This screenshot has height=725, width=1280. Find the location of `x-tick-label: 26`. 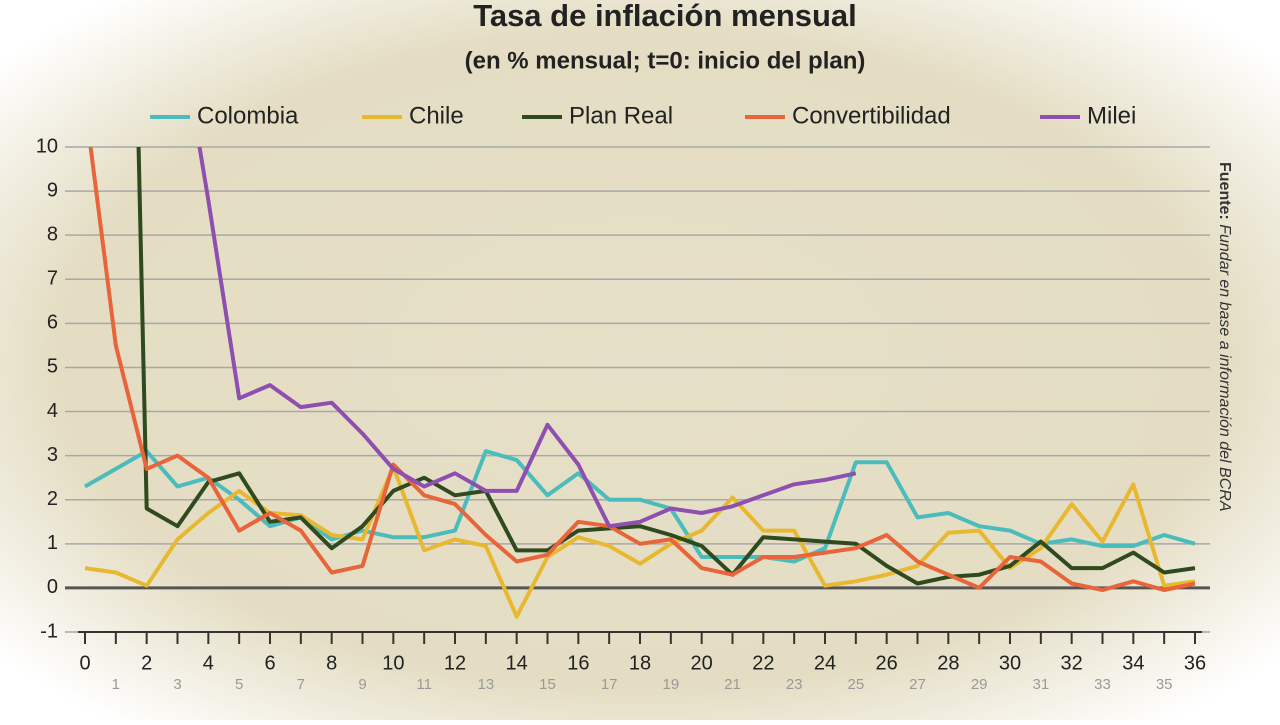

x-tick-label: 26 is located at coordinates (887, 663).